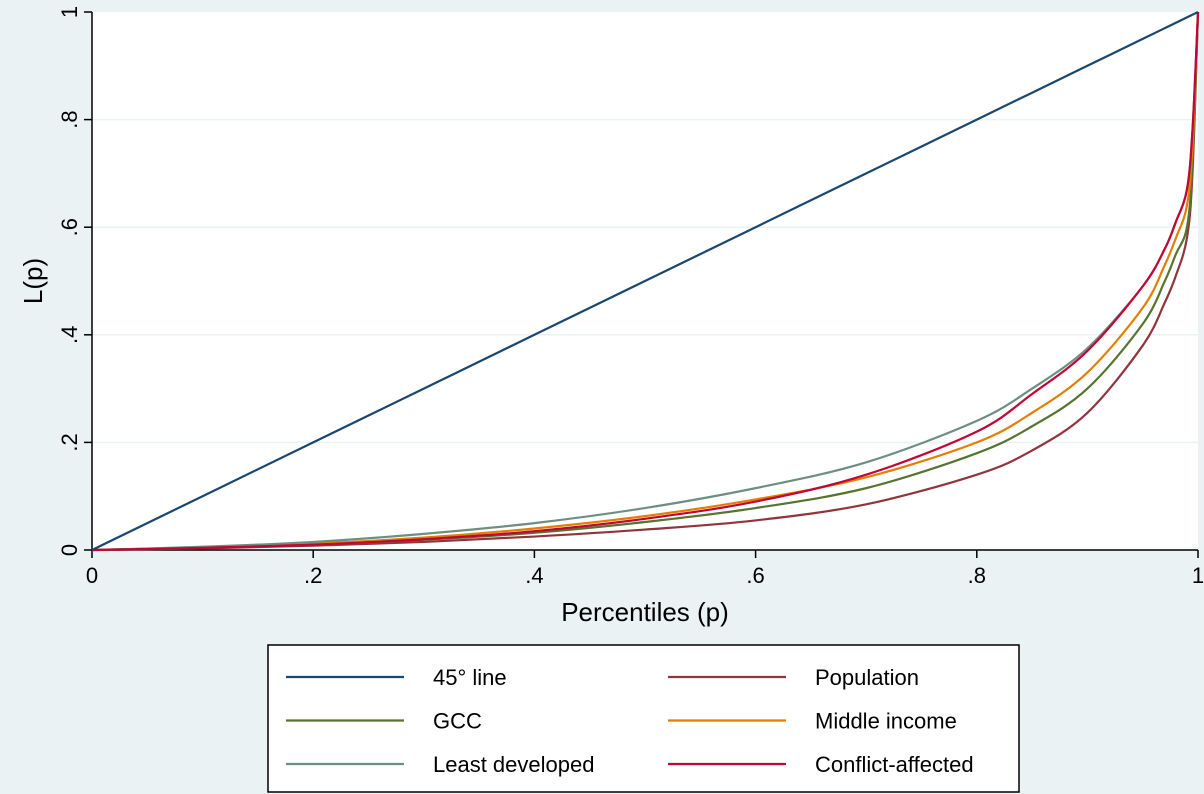  Describe the element at coordinates (977, 575) in the screenshot. I see `x-tick-label-4: .8` at that location.